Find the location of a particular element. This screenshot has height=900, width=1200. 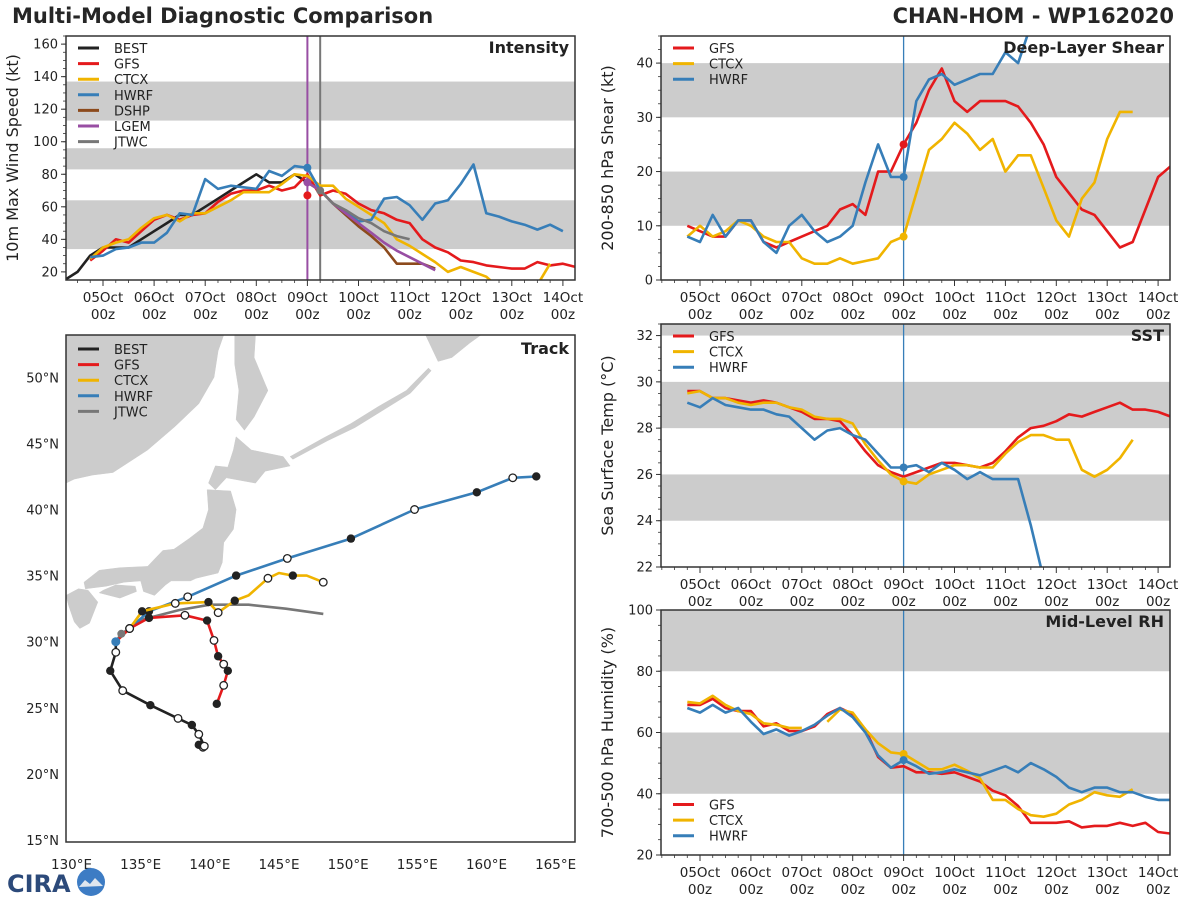

current-position-marker is located at coordinates (116, 642).